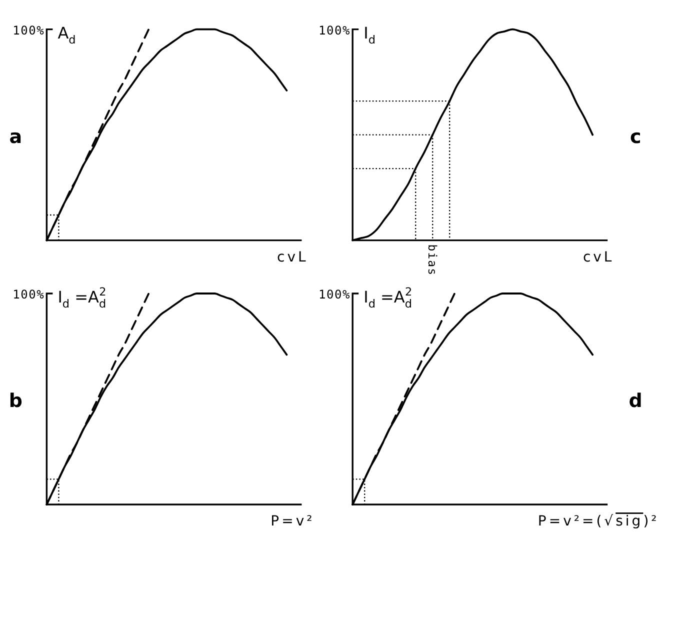 This screenshot has height=621, width=678. I want to click on text: d, so click(635, 401).